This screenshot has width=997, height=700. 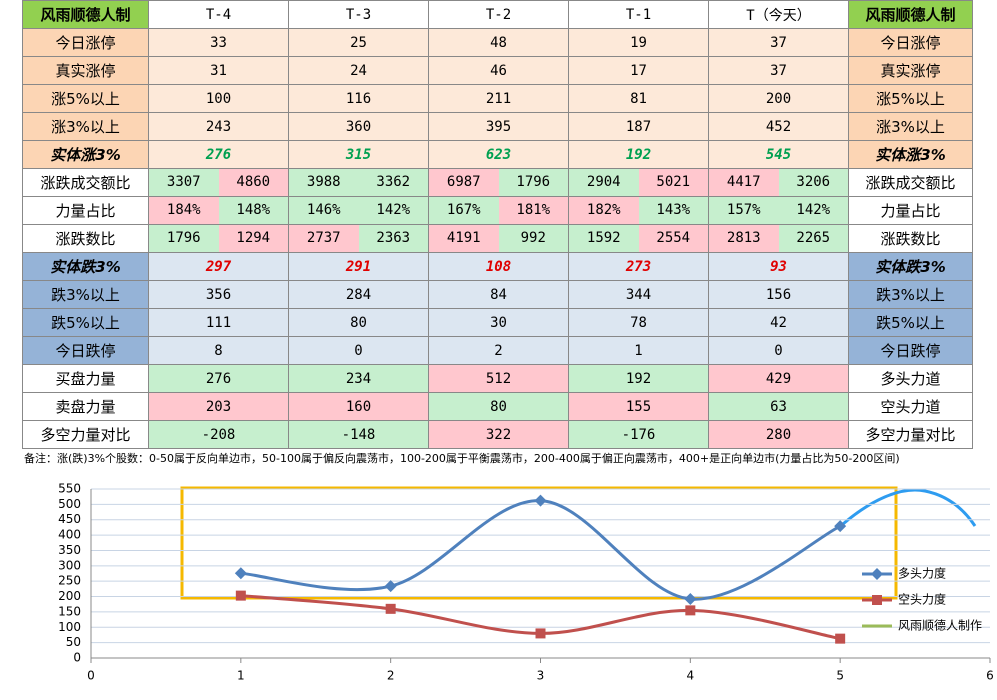 I want to click on value-cell: 181%, so click(x=533, y=210).